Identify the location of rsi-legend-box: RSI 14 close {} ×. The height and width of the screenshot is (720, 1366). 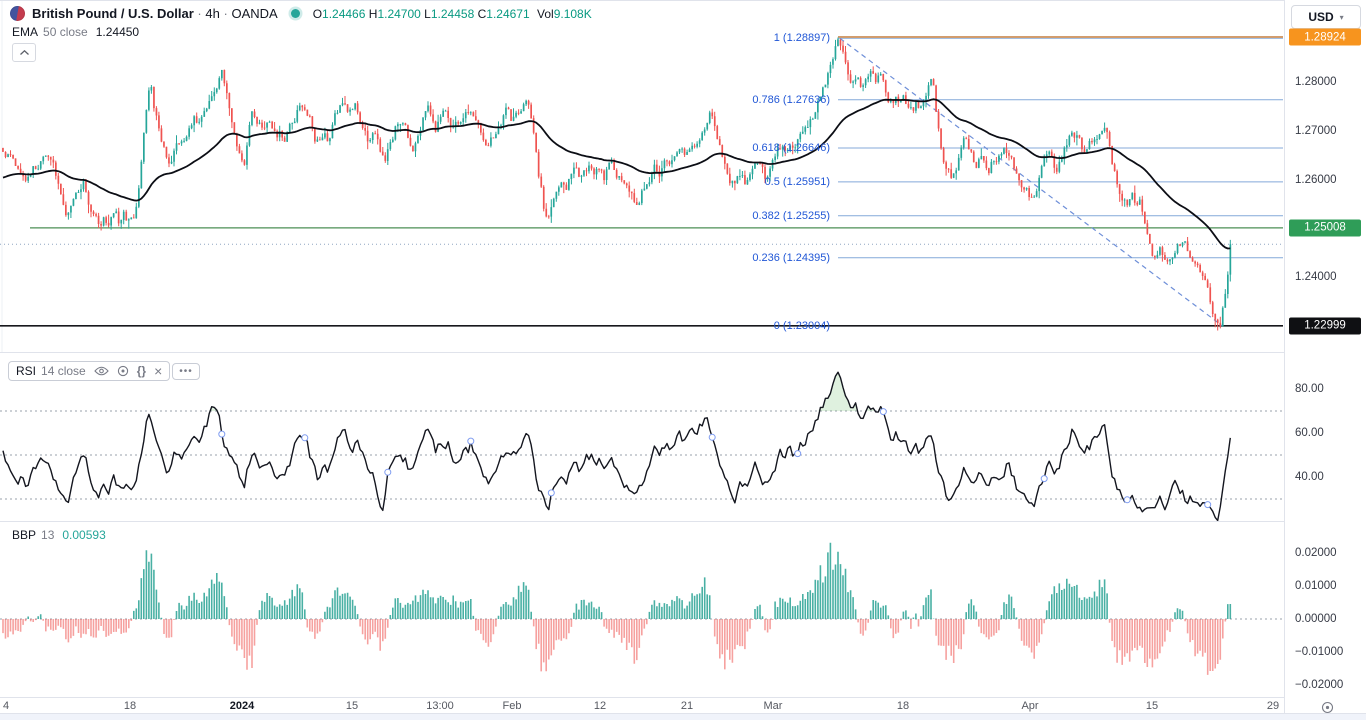
(89, 371).